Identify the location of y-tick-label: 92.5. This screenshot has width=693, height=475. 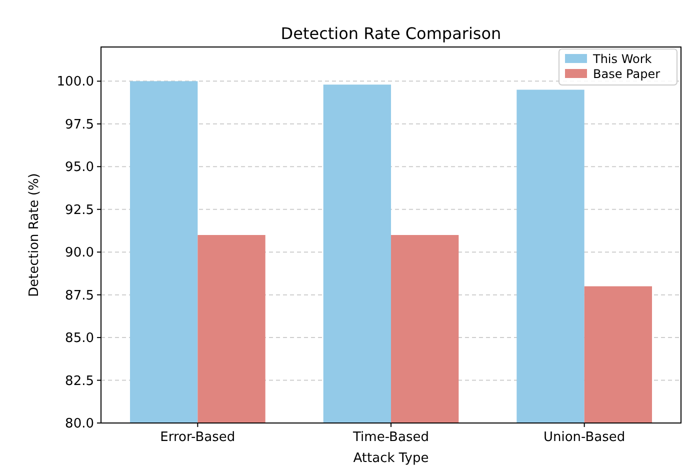
(79, 210).